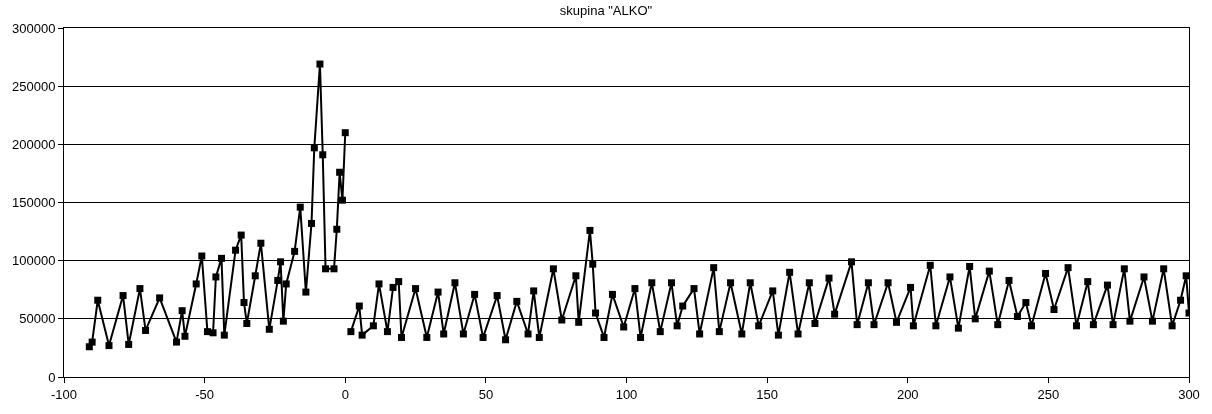  What do you see at coordinates (205, 394) in the screenshot?
I see `x-tick-label: -50` at bounding box center [205, 394].